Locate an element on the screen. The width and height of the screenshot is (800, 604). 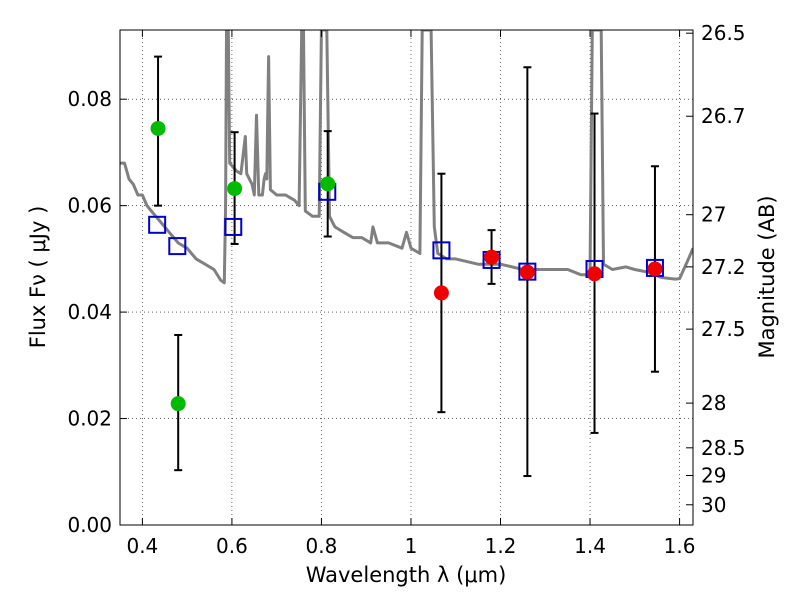
right-tick-label: 26.7 is located at coordinates (723, 116).